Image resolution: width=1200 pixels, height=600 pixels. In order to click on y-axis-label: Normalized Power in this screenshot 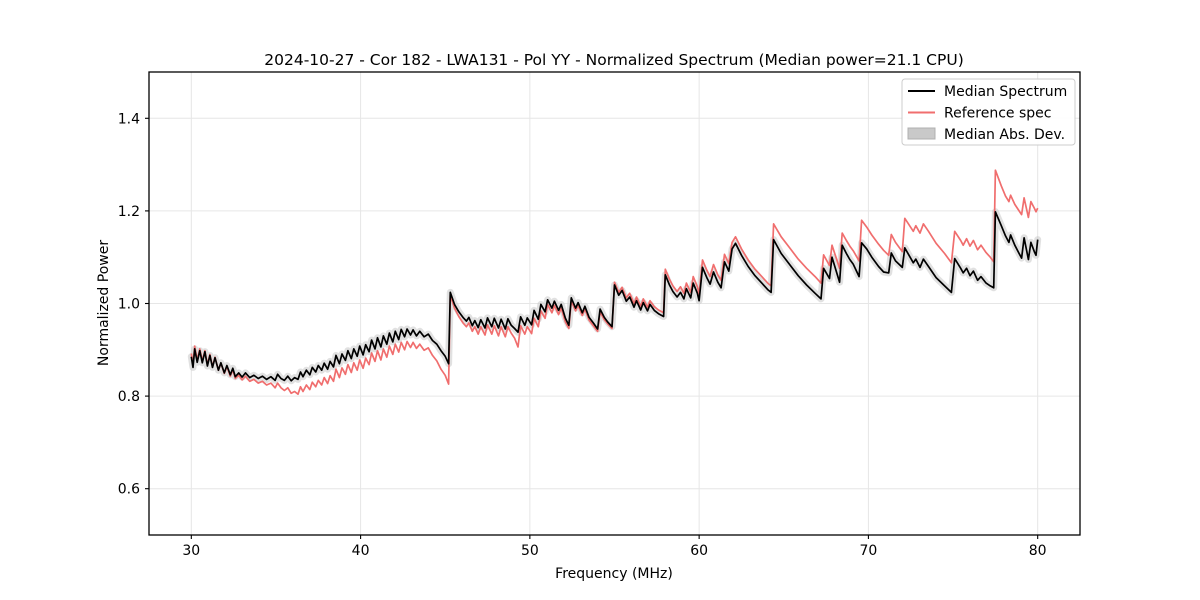, I will do `click(104, 303)`.